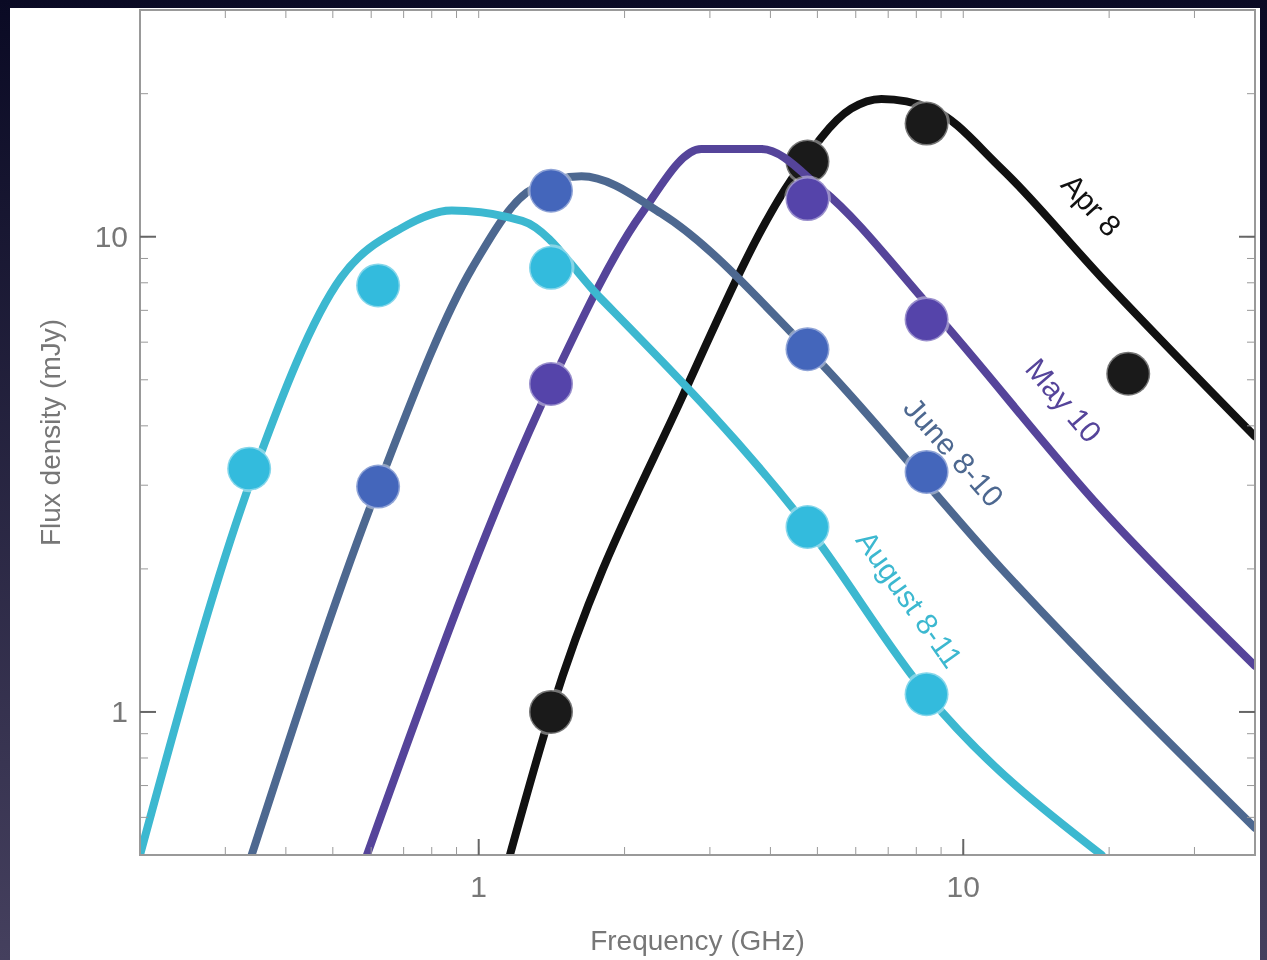 The image size is (1267, 960). I want to click on text: Apr 8, so click(1091, 205).